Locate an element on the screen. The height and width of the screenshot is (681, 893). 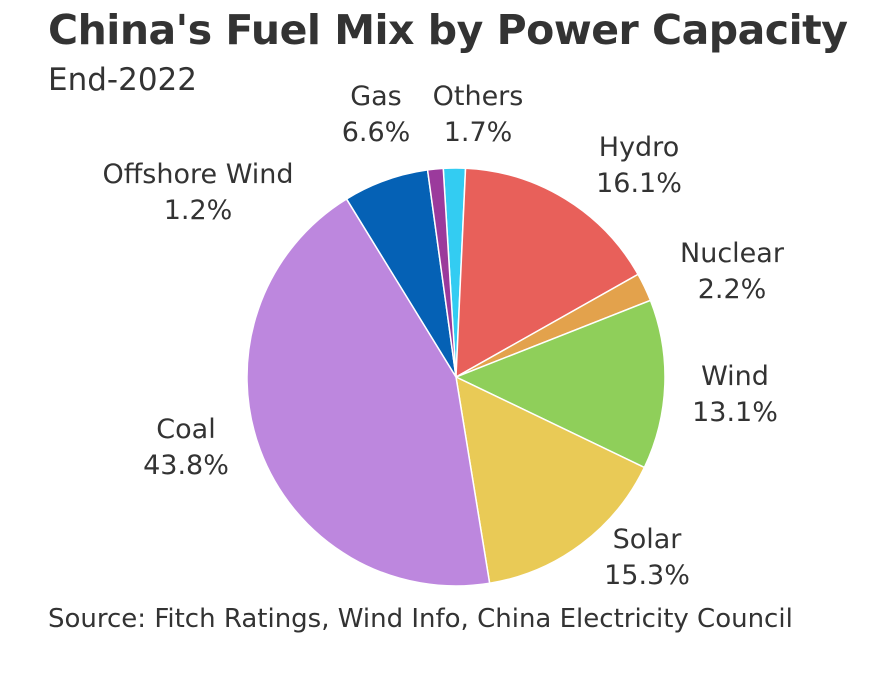
slice-value-others: 1.7% is located at coordinates (478, 132).